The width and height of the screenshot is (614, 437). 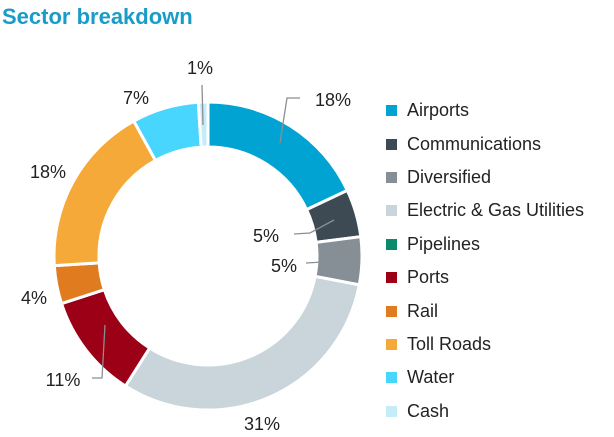 I want to click on legend-label: Rail, so click(x=423, y=310).